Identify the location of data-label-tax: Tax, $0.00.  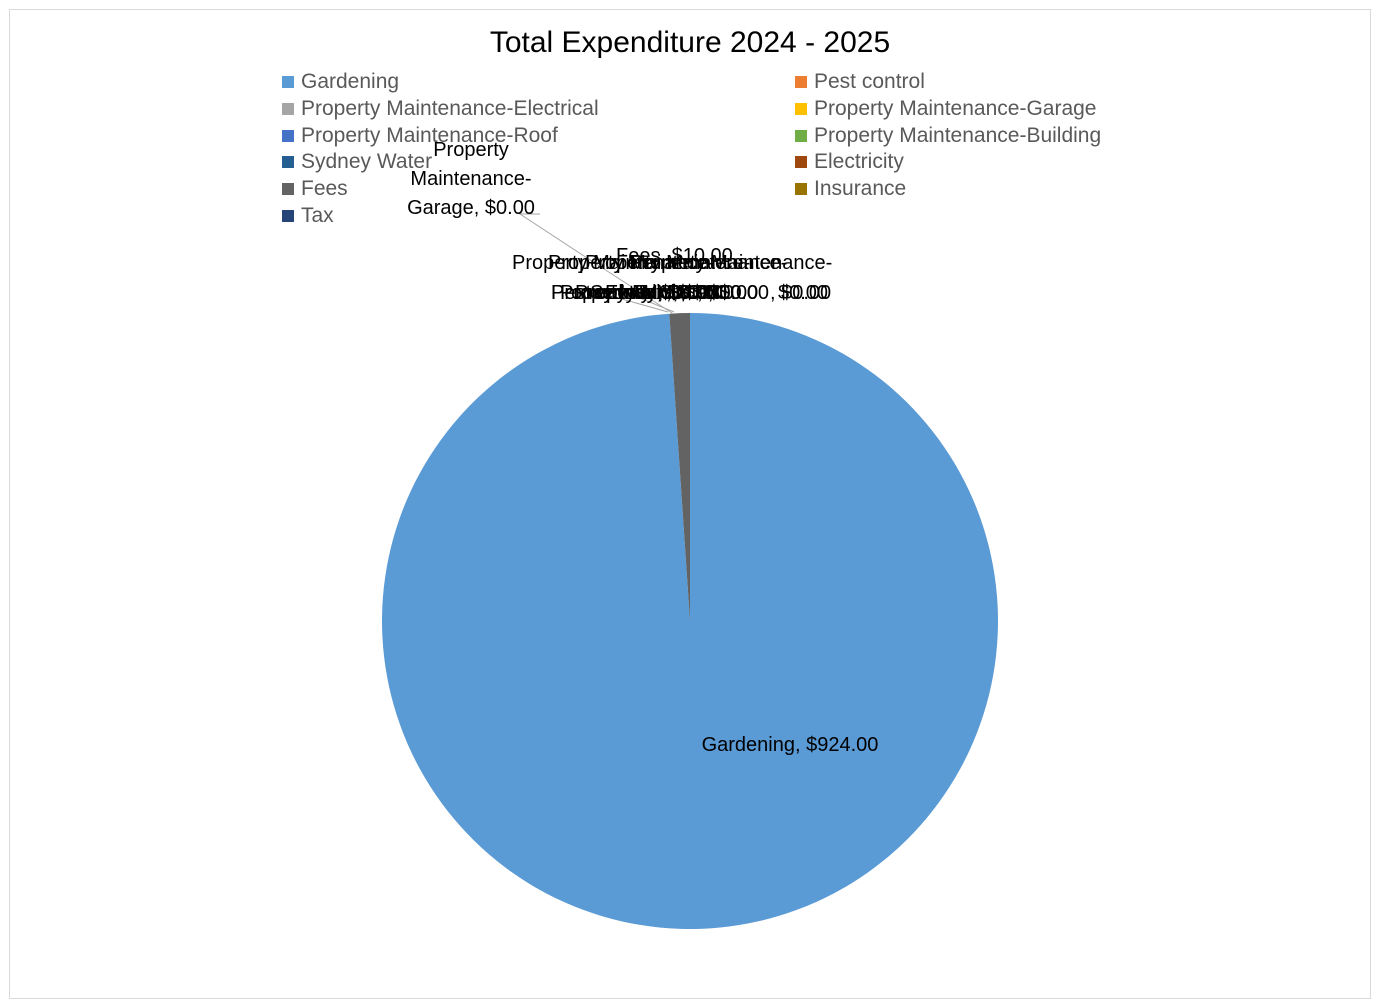
(681, 293).